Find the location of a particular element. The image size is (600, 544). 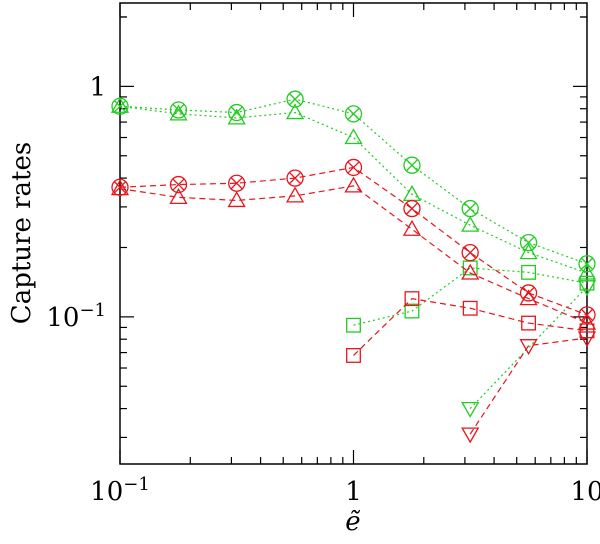

y-tick-label: 10−1 is located at coordinates (76, 316).